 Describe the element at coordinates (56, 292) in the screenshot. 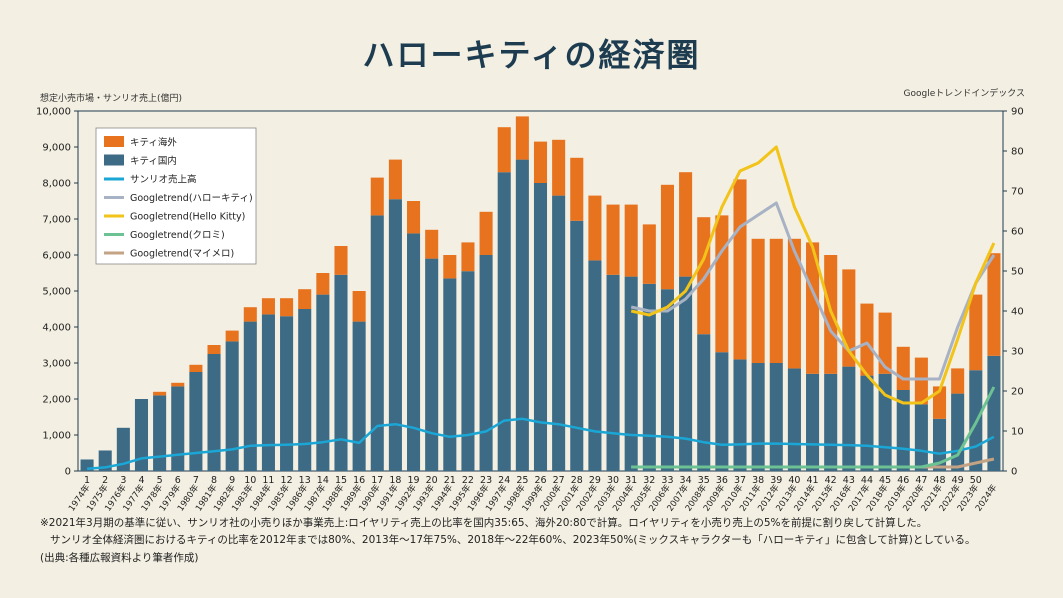

I see `left-tick-label: 5,000` at that location.